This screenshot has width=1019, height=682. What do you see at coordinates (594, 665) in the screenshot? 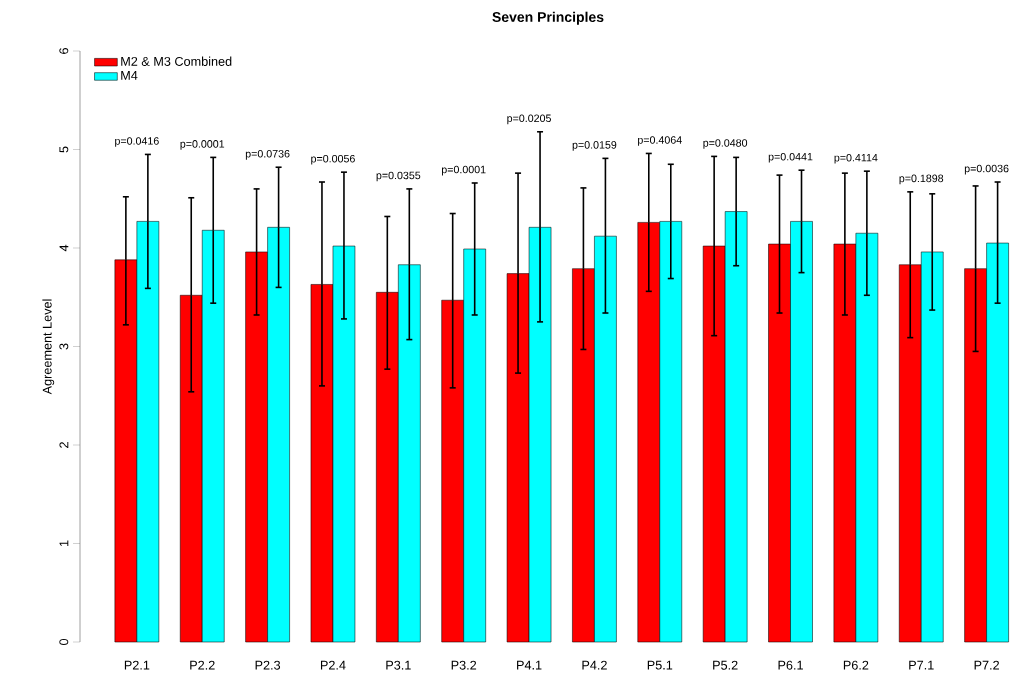
I see `x-tick-label: P4.2` at bounding box center [594, 665].